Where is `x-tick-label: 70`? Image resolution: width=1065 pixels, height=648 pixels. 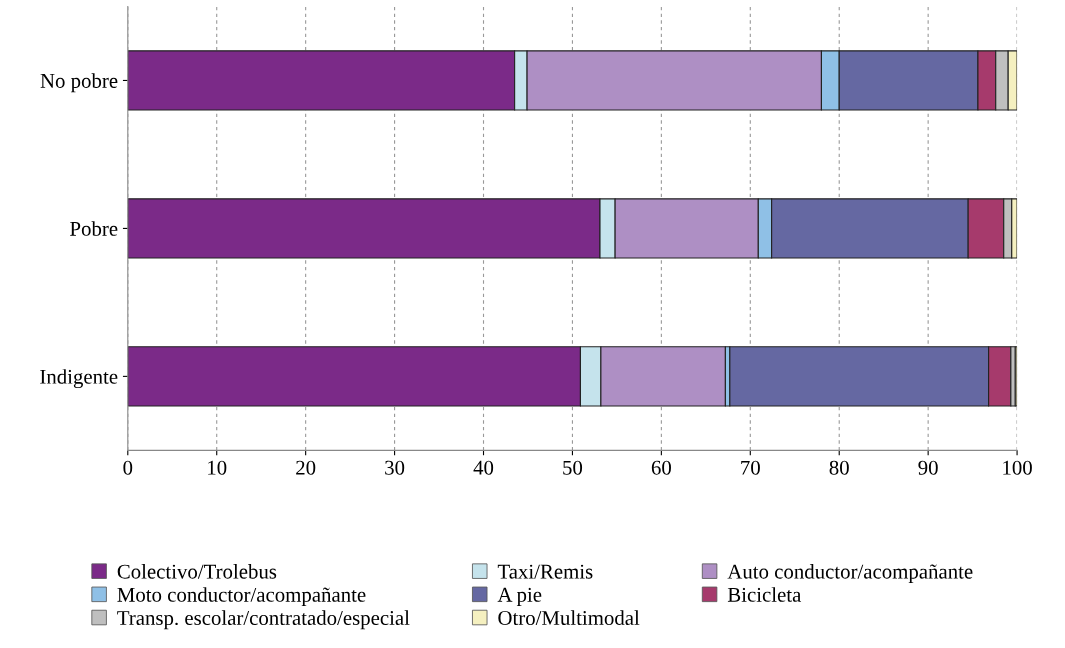
x-tick-label: 70 is located at coordinates (750, 467).